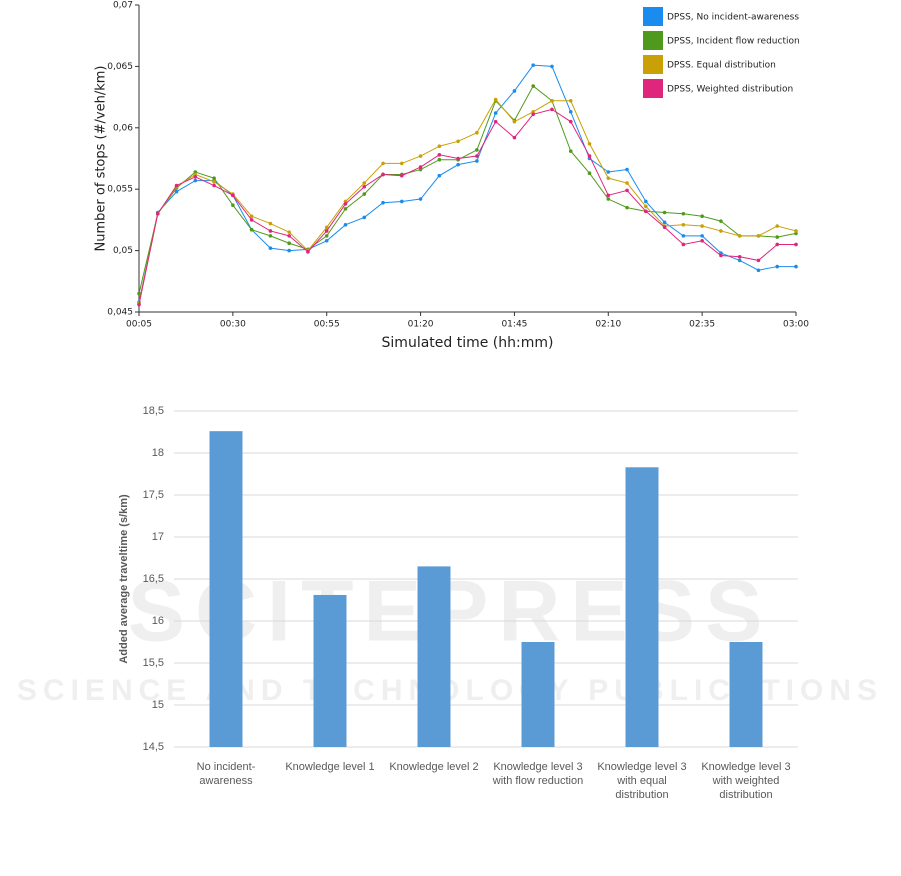 This screenshot has height=876, width=901. I want to click on y-axis-label: Added average traveltime (s/km), so click(124, 579).